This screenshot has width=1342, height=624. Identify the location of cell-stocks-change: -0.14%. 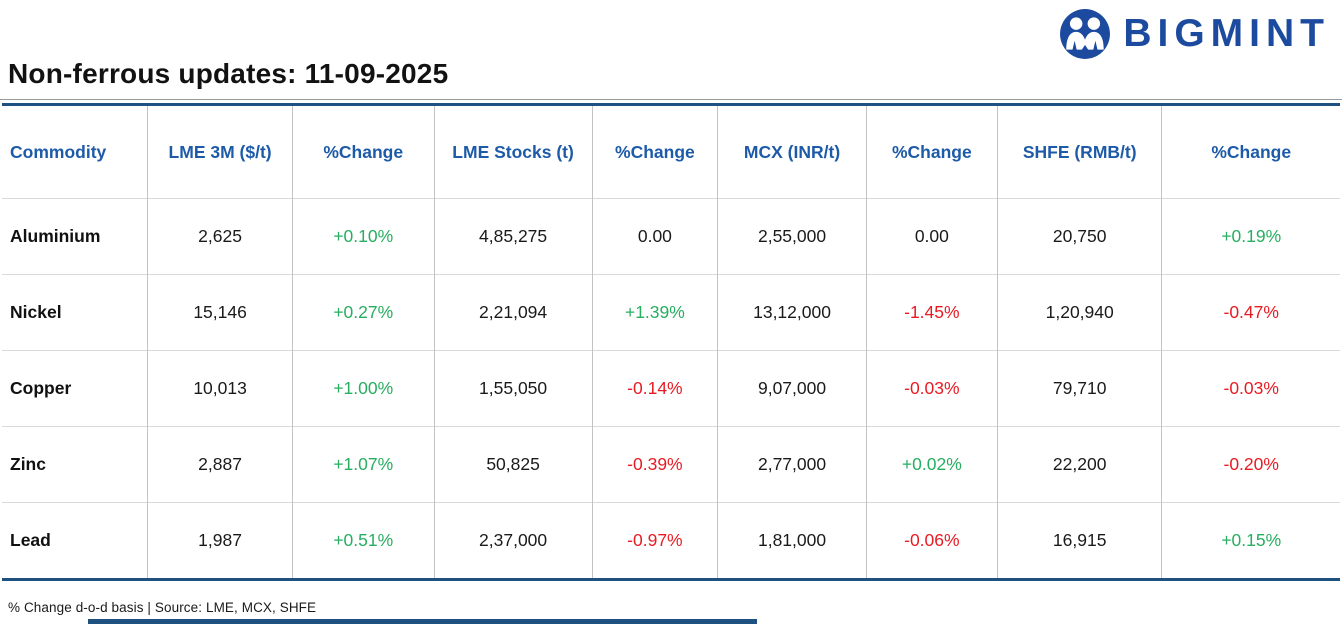
(654, 388).